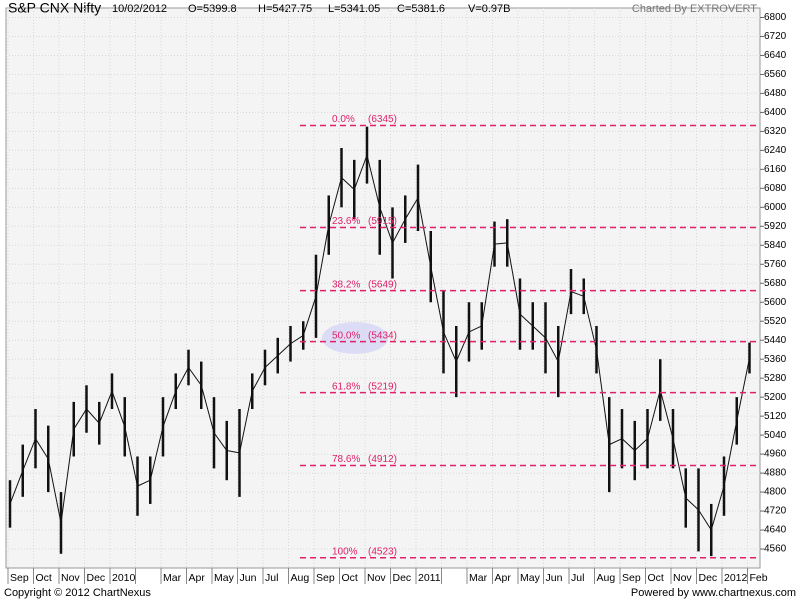  I want to click on fib-label: 23.6%, so click(346, 221).